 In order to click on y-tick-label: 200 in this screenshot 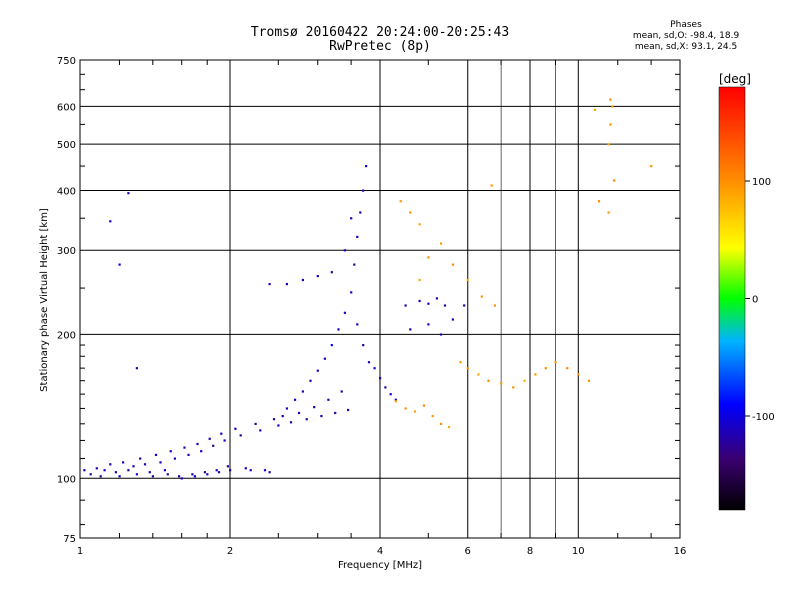, I will do `click(66, 335)`.